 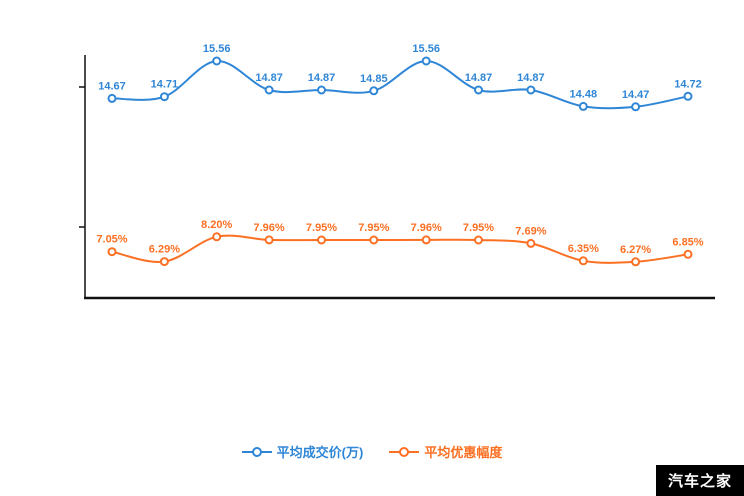 What do you see at coordinates (112, 86) in the screenshot?
I see `data-label: 14.67` at bounding box center [112, 86].